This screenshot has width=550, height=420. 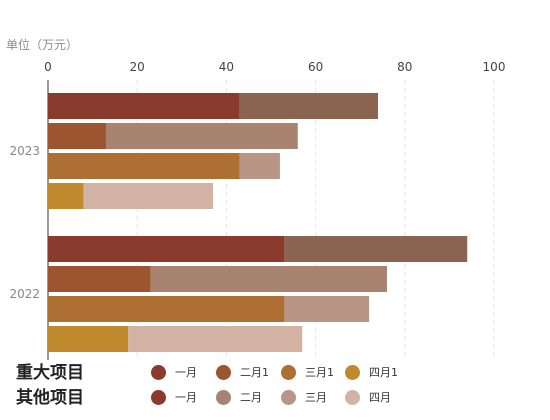 What do you see at coordinates (319, 372) in the screenshot?
I see `legend-item-label: 三月1` at bounding box center [319, 372].